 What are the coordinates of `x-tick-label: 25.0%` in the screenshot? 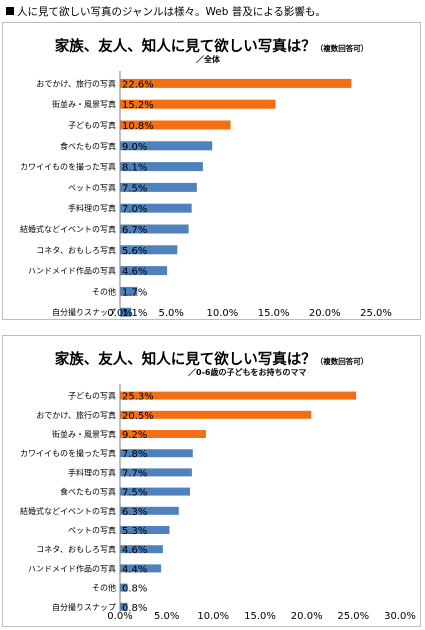 It's located at (376, 313).